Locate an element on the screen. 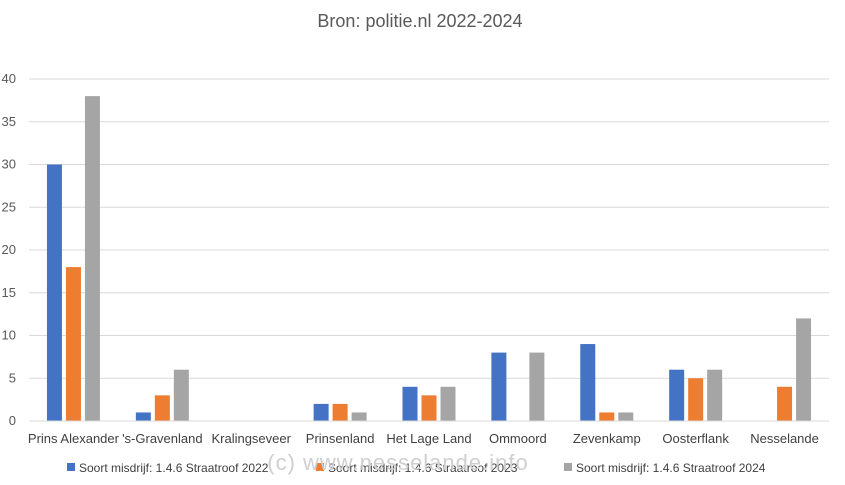 Image resolution: width=845 pixels, height=485 pixels. y-tick-label: 0 is located at coordinates (12, 420).